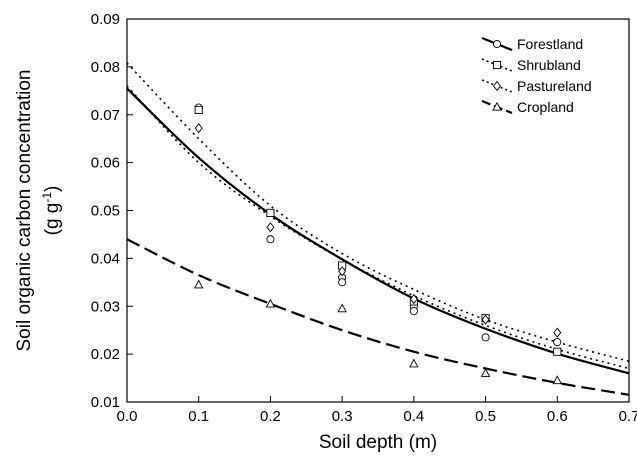  I want to click on x-tick-label: 0.3, so click(342, 416).